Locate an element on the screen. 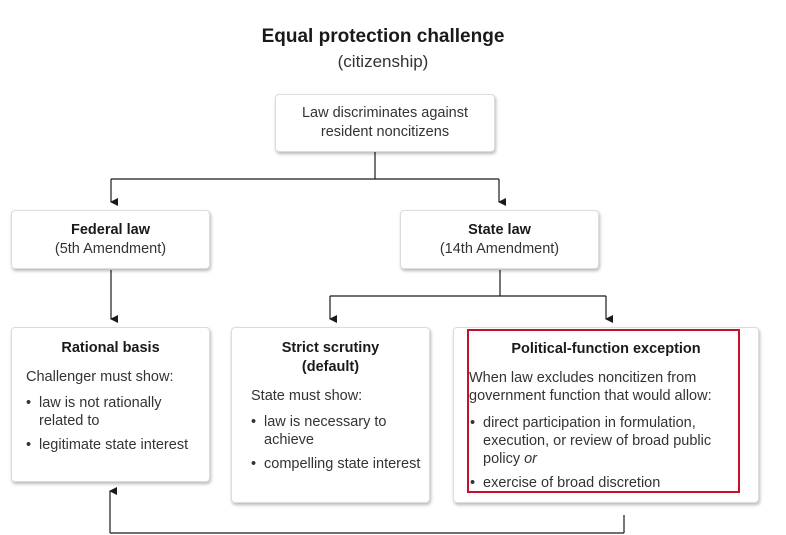 The height and width of the screenshot is (535, 786). list-item: law is necessary to achieve is located at coordinates (337, 431).